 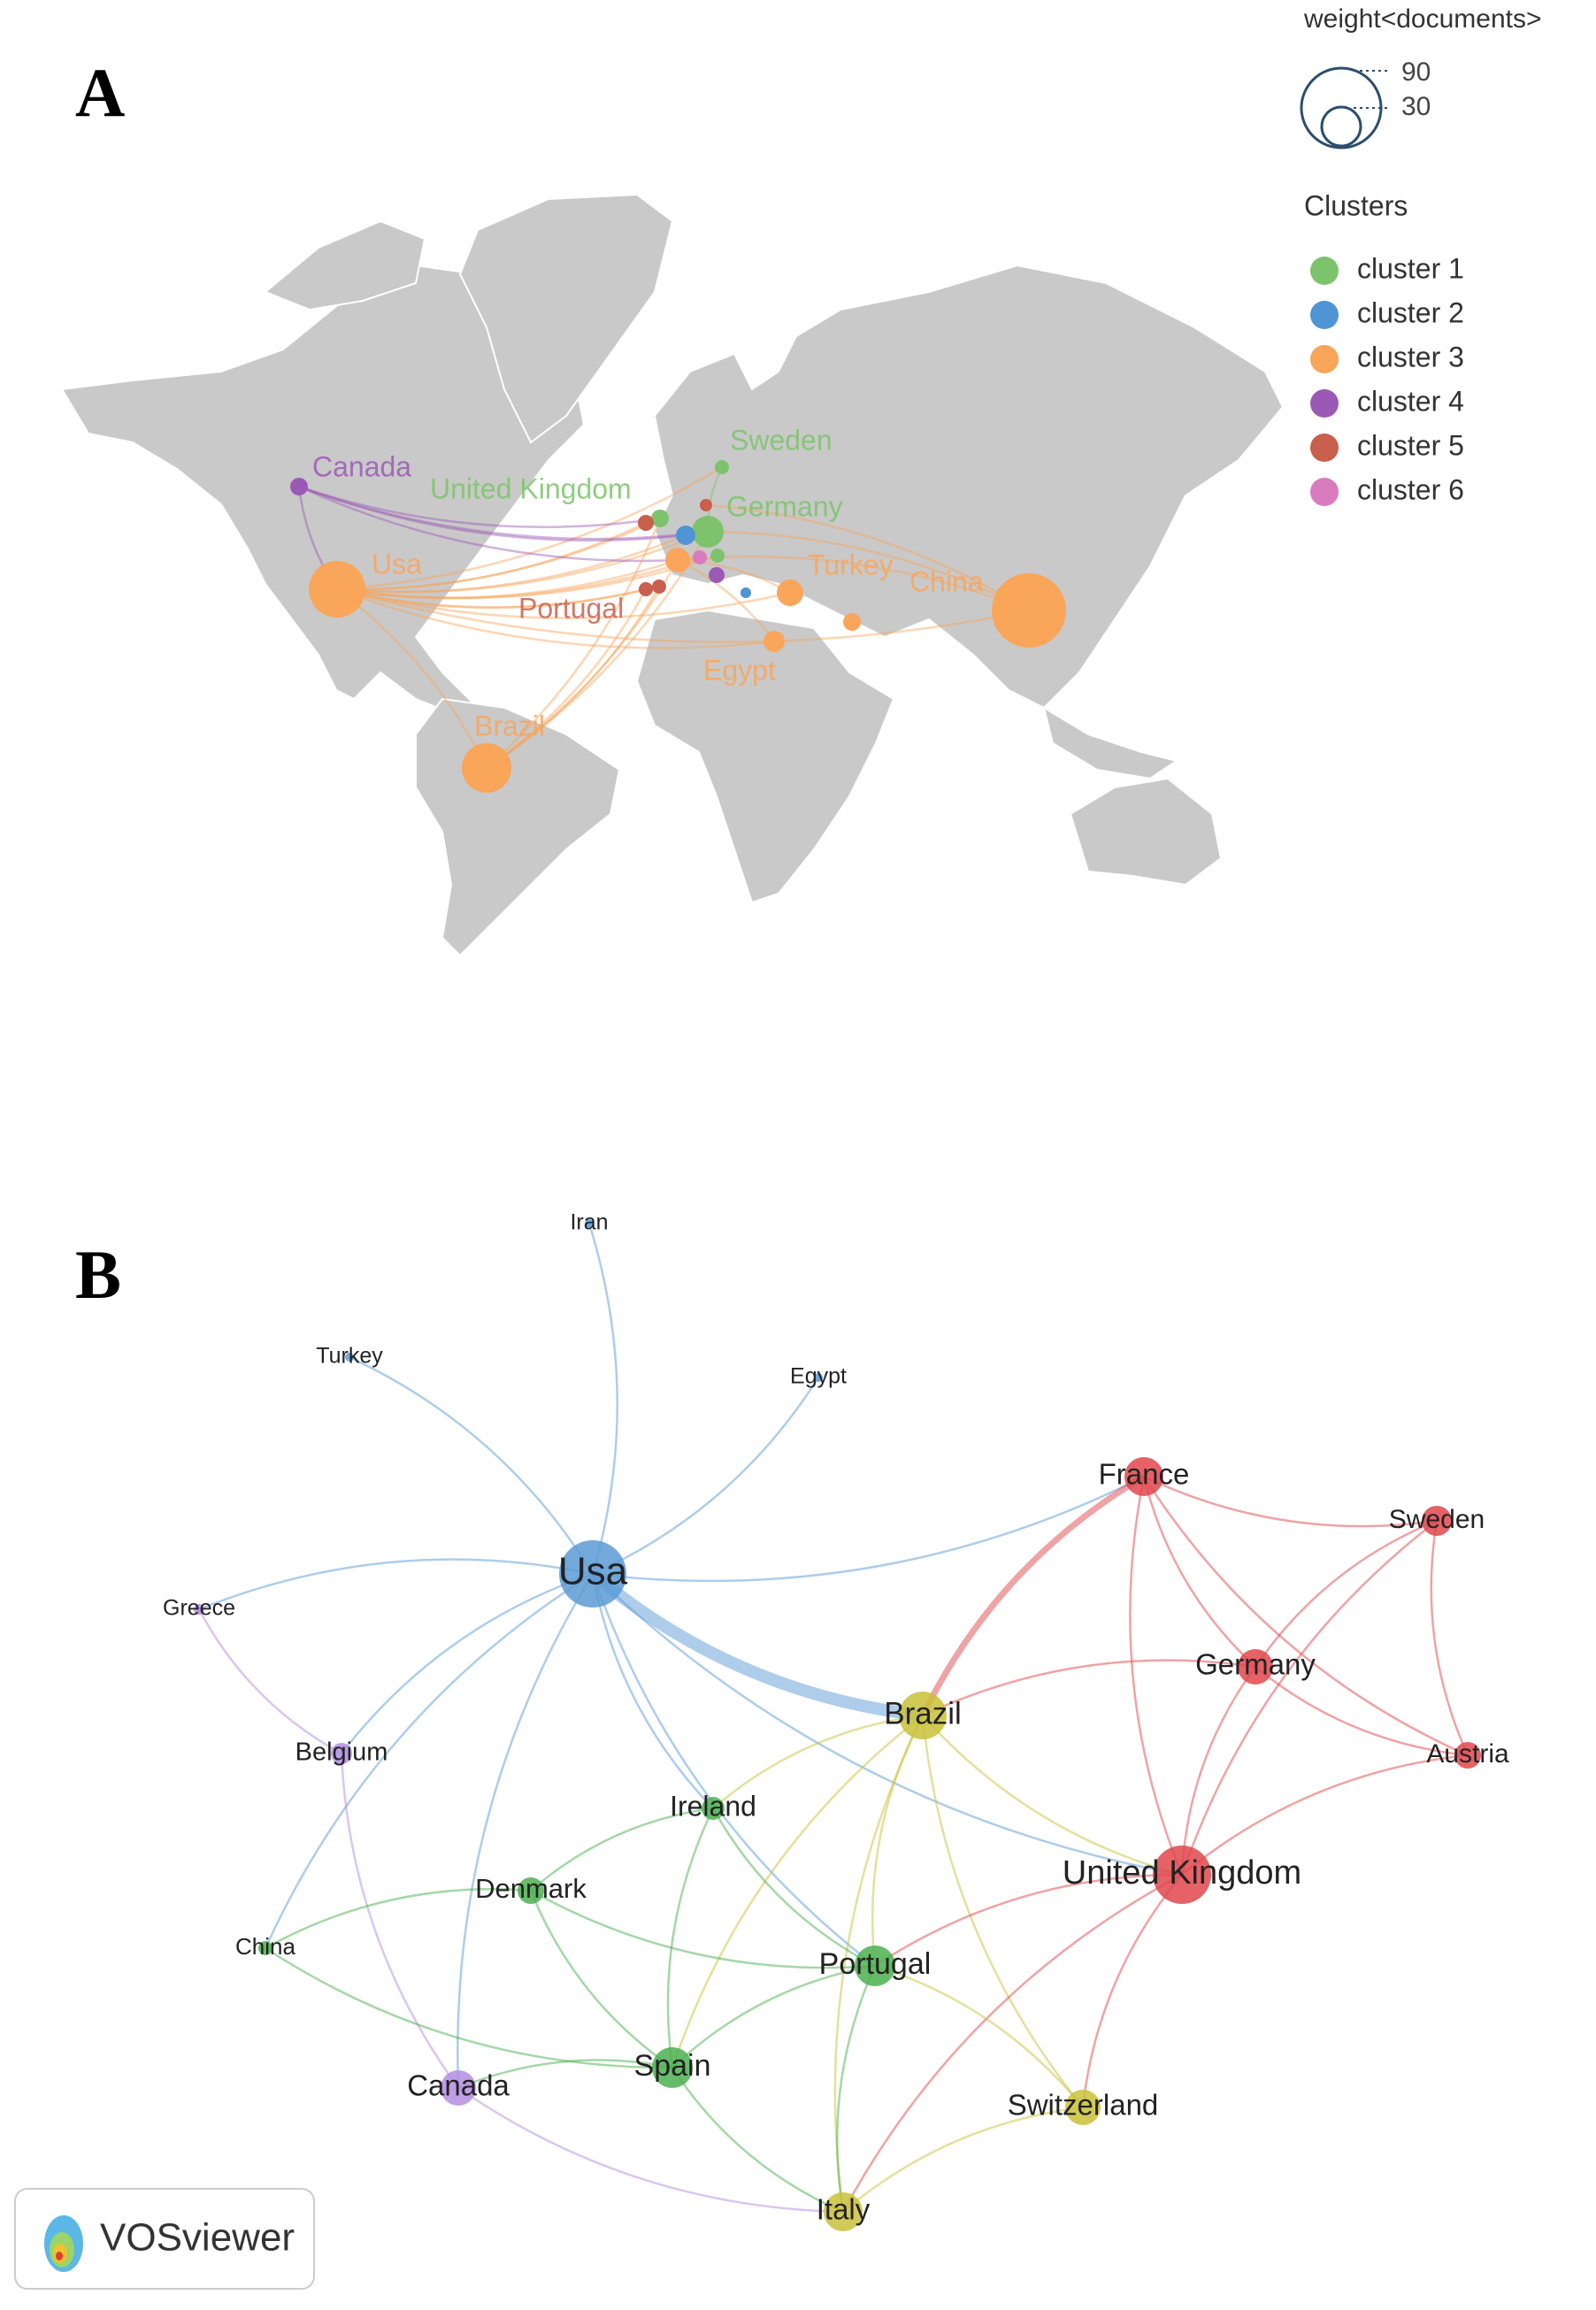 What do you see at coordinates (739, 670) in the screenshot?
I see `map-country-label: Egypt` at bounding box center [739, 670].